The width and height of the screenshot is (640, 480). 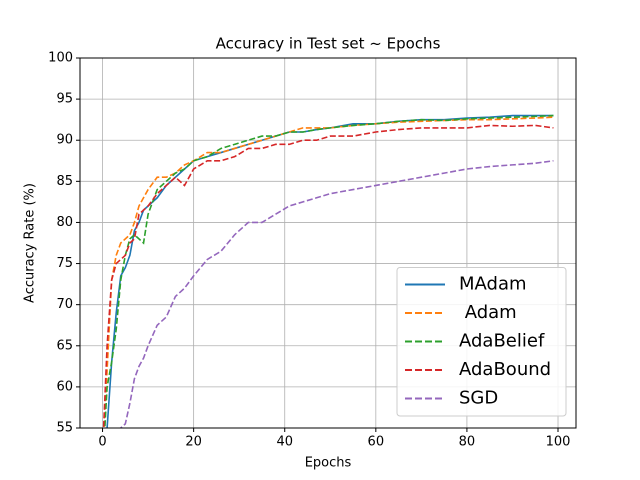 I want to click on y-tick-label: 95, so click(x=64, y=99).